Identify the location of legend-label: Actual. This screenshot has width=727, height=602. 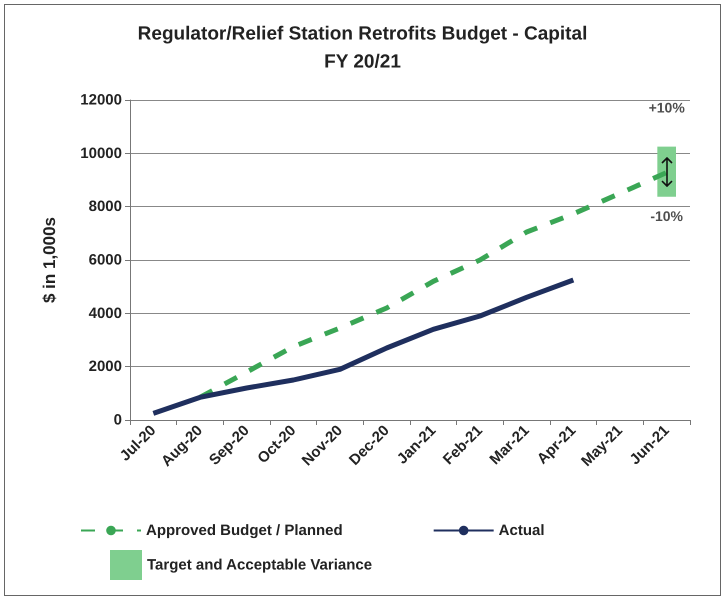
(521, 530).